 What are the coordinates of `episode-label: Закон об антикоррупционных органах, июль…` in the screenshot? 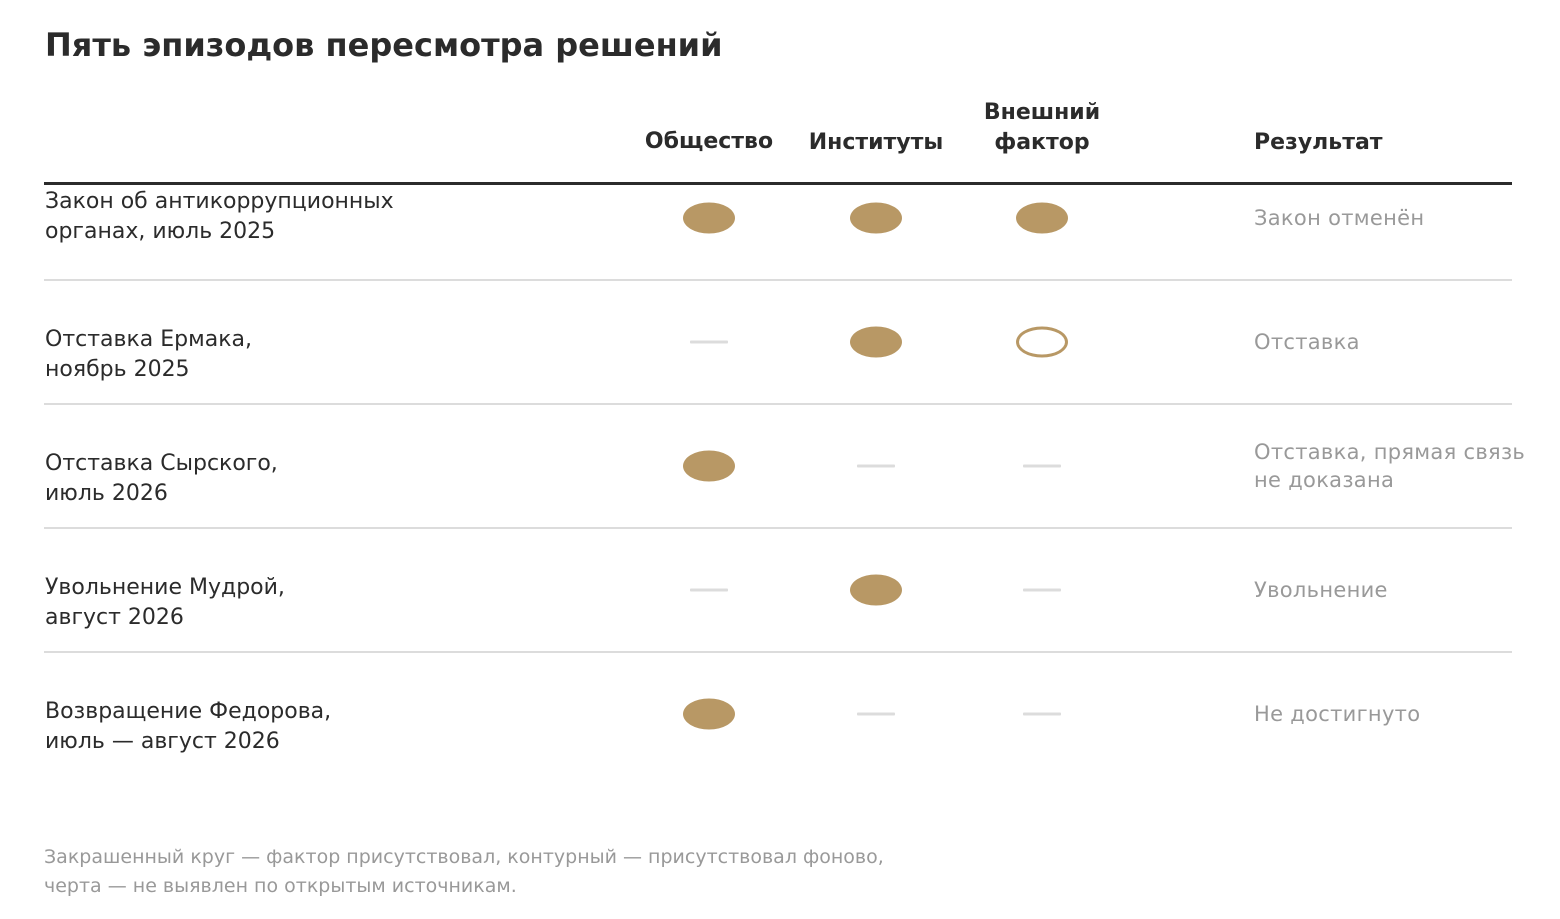 It's located at (219, 216).